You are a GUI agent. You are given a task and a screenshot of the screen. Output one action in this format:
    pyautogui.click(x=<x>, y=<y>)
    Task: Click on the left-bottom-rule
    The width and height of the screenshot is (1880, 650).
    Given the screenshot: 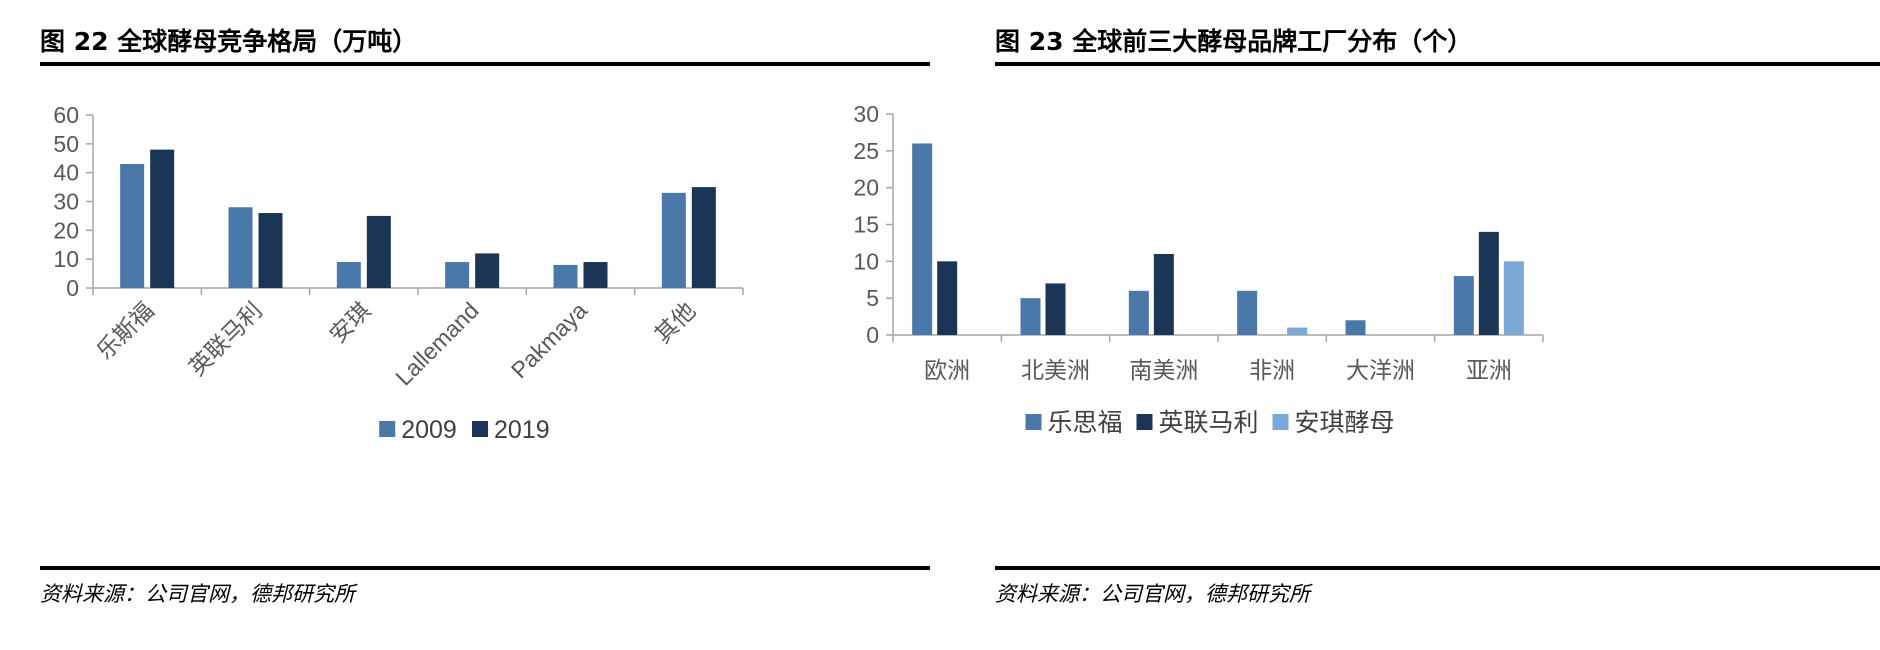 What is the action you would take?
    pyautogui.click(x=485, y=568)
    